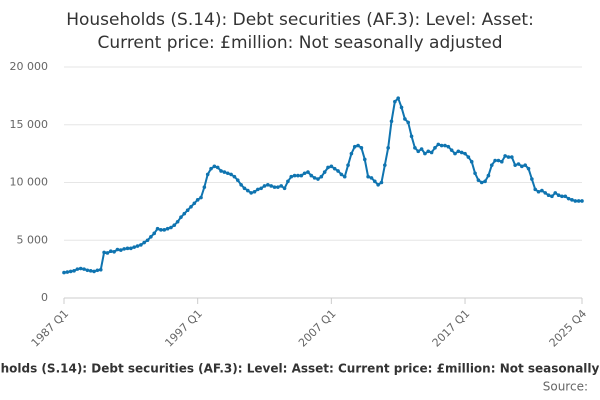  Describe the element at coordinates (29, 66) in the screenshot. I see `y-tick-label: 20 000` at that location.